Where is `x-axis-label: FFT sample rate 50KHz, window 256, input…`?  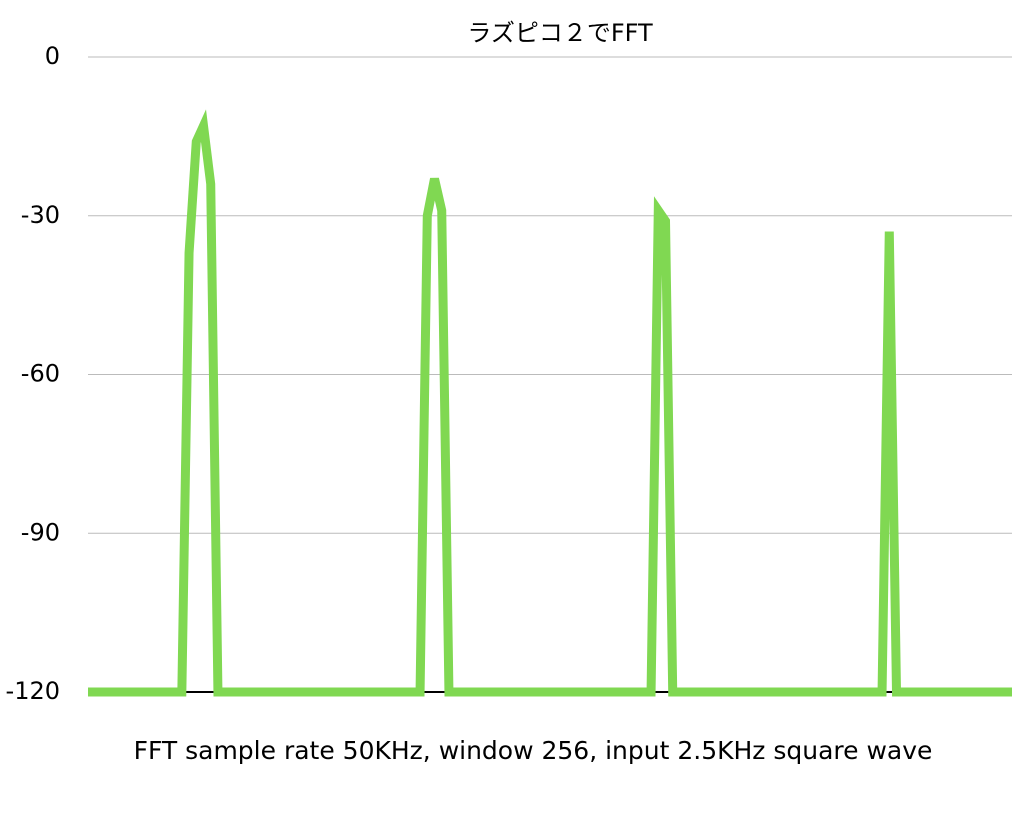 x-axis-label: FFT sample rate 50KHz, window 256, input… is located at coordinates (533, 750).